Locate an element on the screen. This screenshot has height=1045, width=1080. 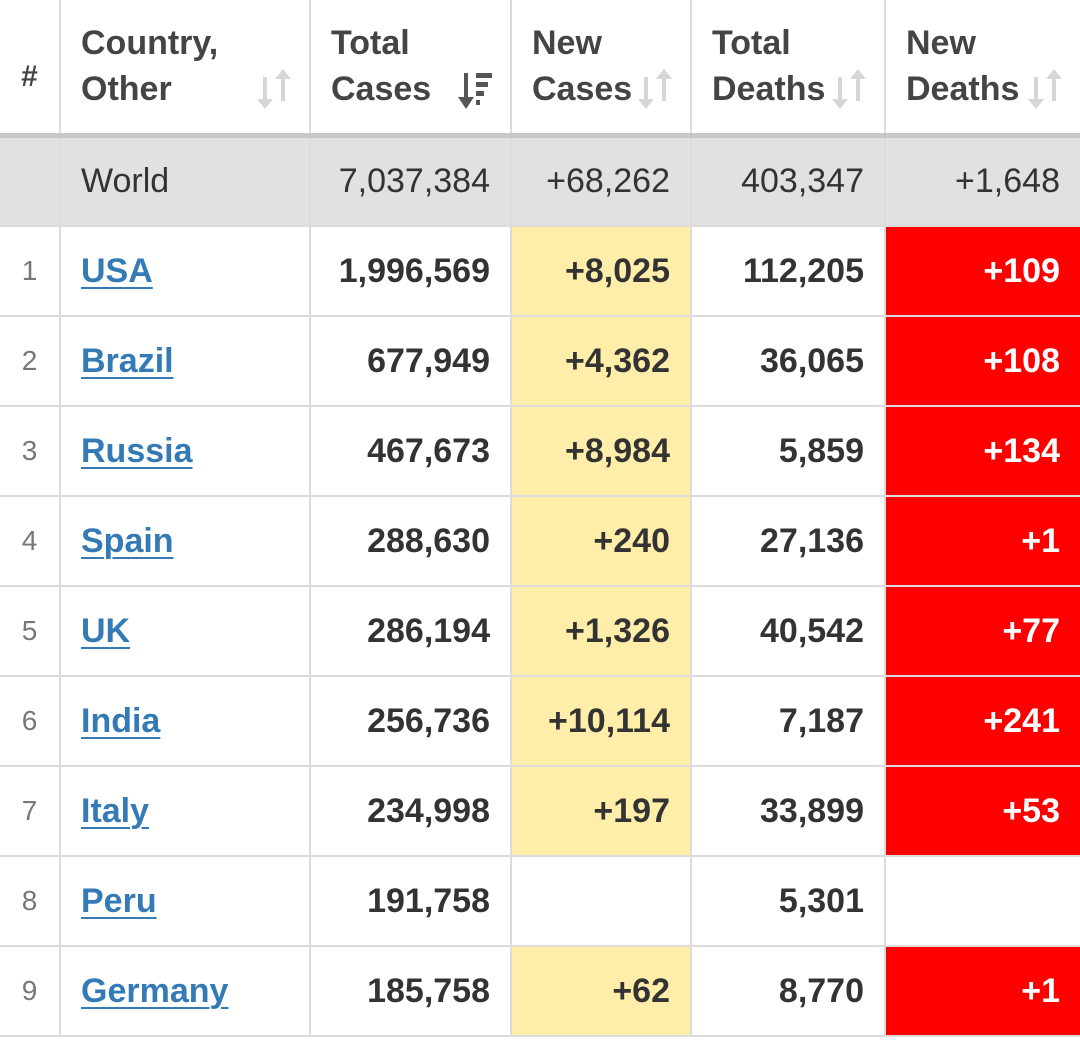
header-total-deaths-label: Total Deaths is located at coordinates (769, 66).